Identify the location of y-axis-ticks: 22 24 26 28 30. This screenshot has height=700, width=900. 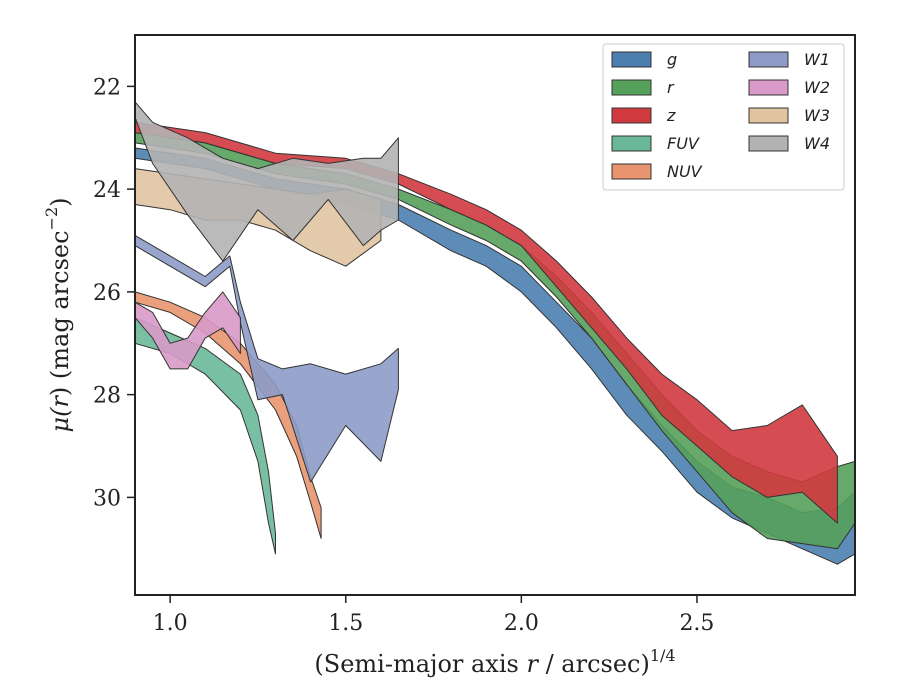
(114, 293).